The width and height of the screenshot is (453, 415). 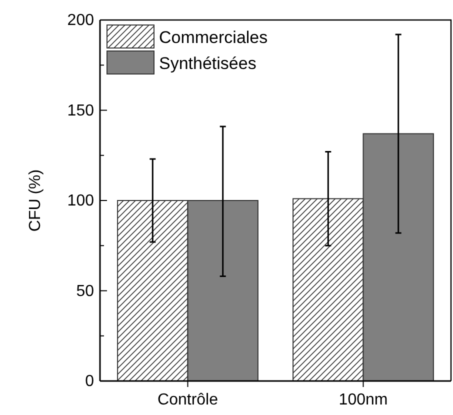 What do you see at coordinates (188, 399) in the screenshot?
I see `x-tick-label: Contrôle` at bounding box center [188, 399].